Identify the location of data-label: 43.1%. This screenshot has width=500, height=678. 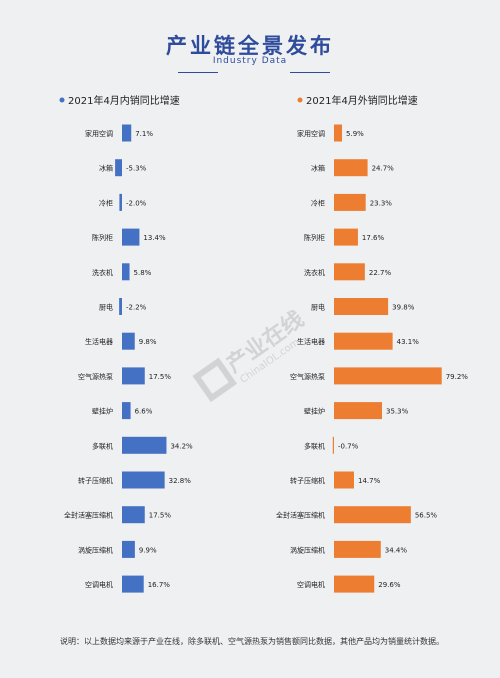
(408, 342).